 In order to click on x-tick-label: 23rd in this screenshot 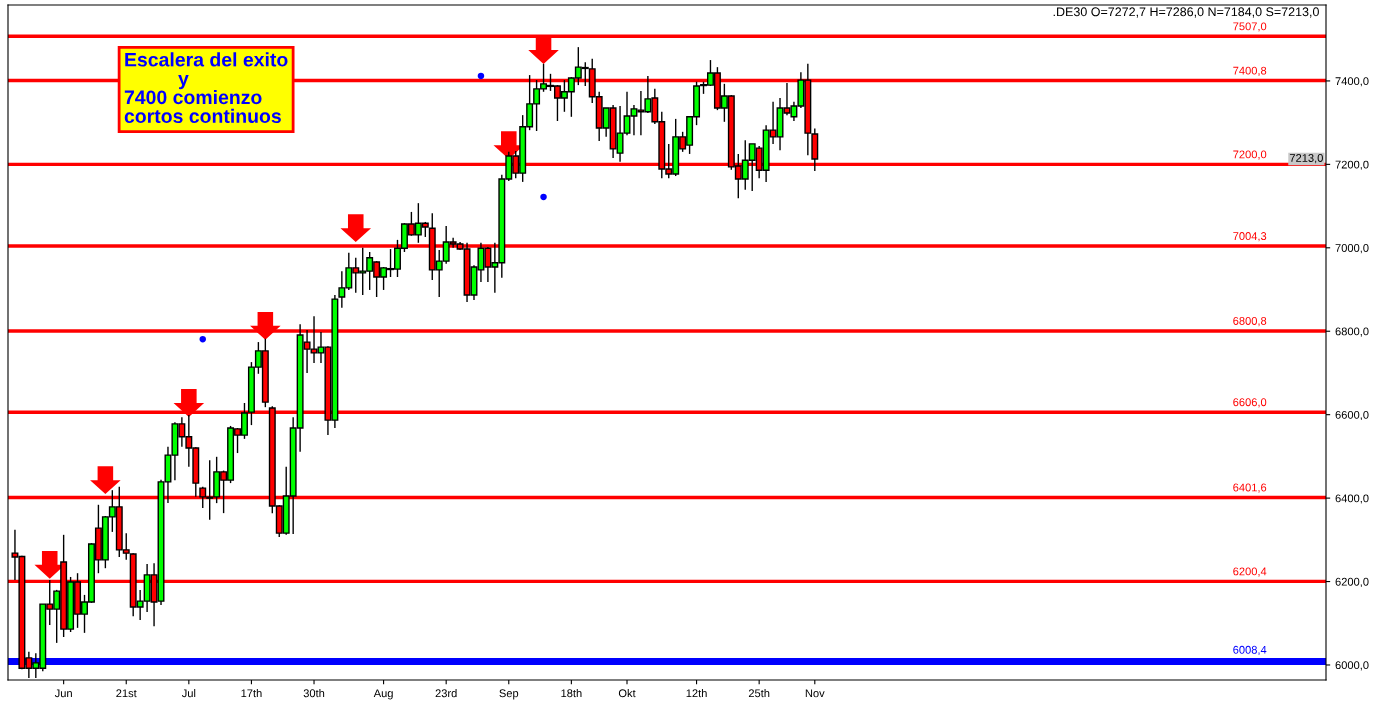, I will do `click(446, 693)`.